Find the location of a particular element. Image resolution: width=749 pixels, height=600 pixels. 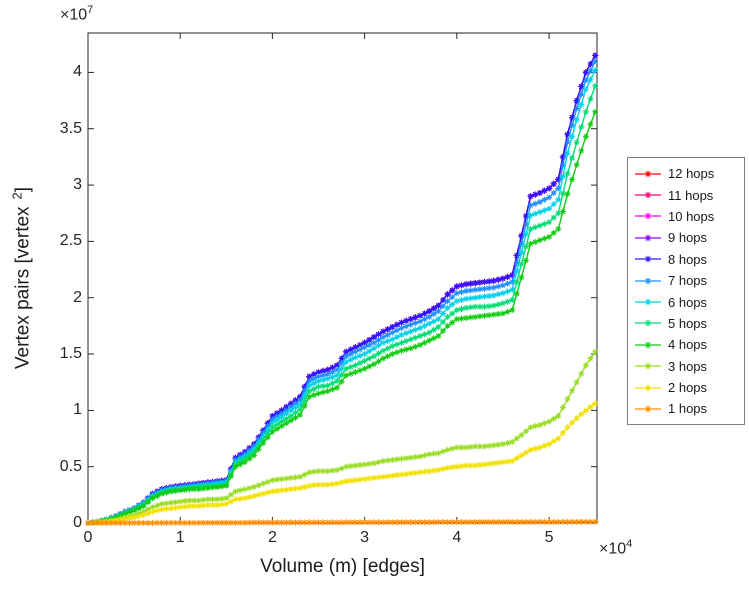

y-tick-label: 0.5 is located at coordinates (70, 466).